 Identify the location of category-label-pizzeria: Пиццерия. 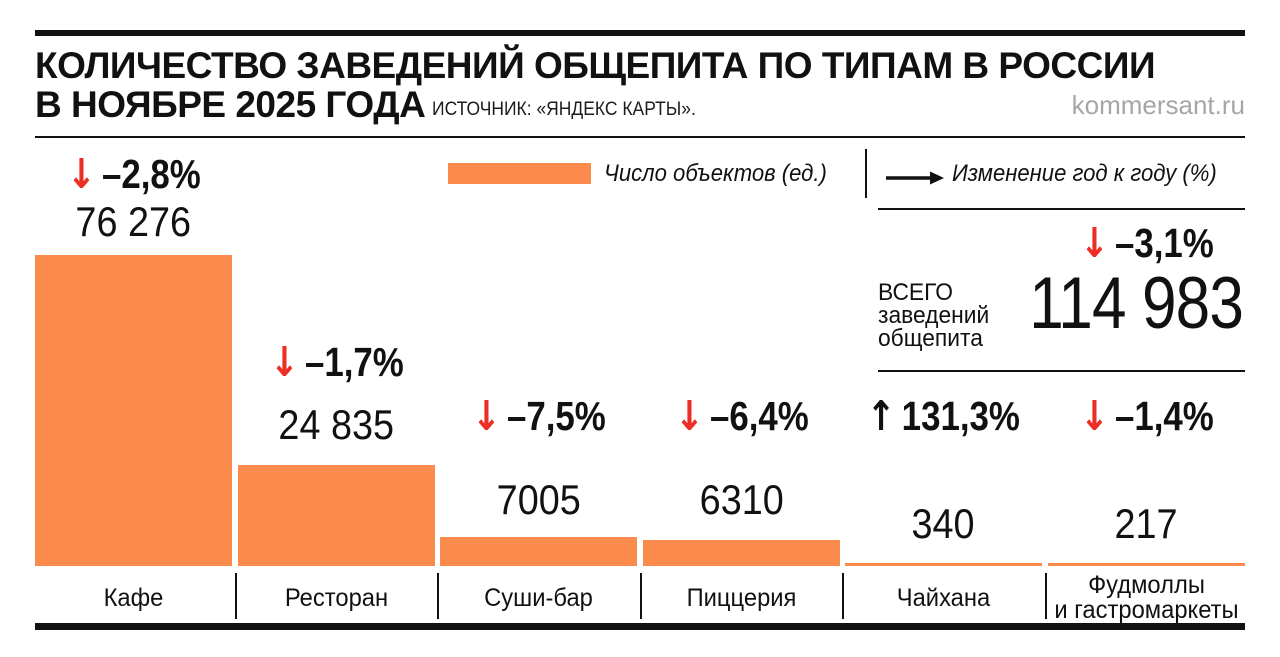
(741, 597).